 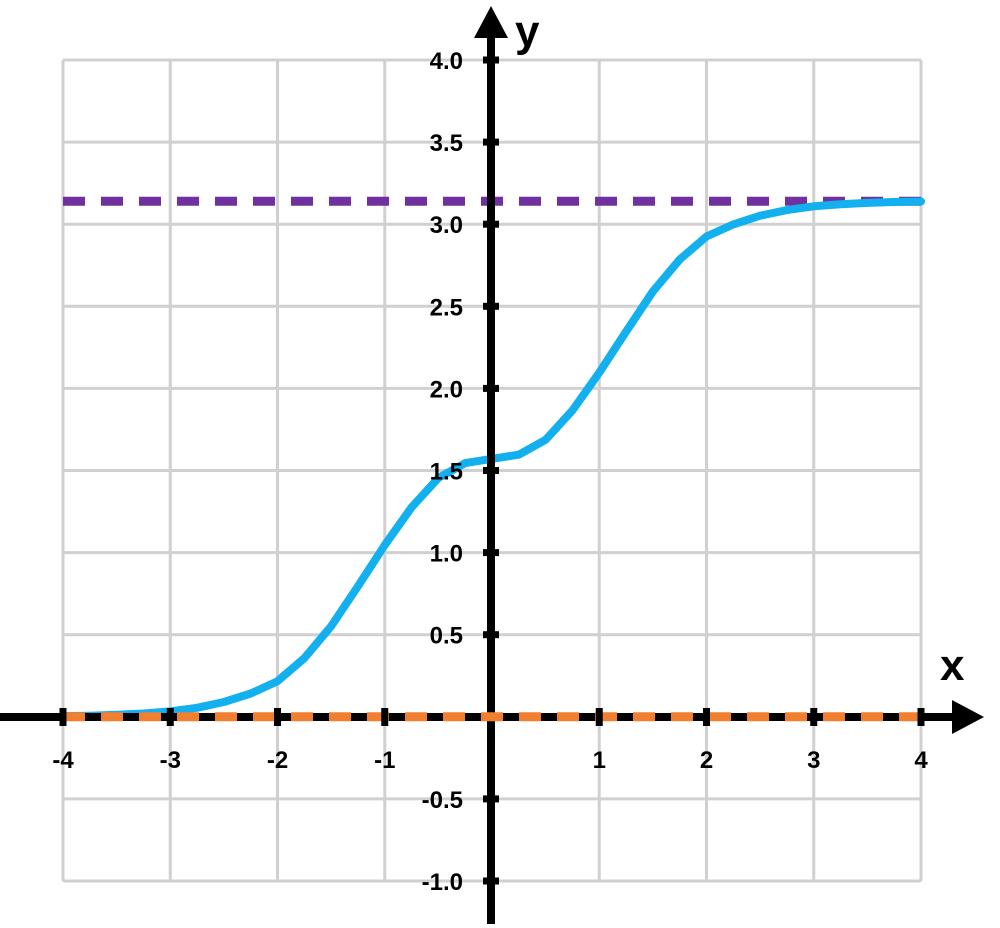 What do you see at coordinates (952, 665) in the screenshot?
I see `x-axis-label: x` at bounding box center [952, 665].